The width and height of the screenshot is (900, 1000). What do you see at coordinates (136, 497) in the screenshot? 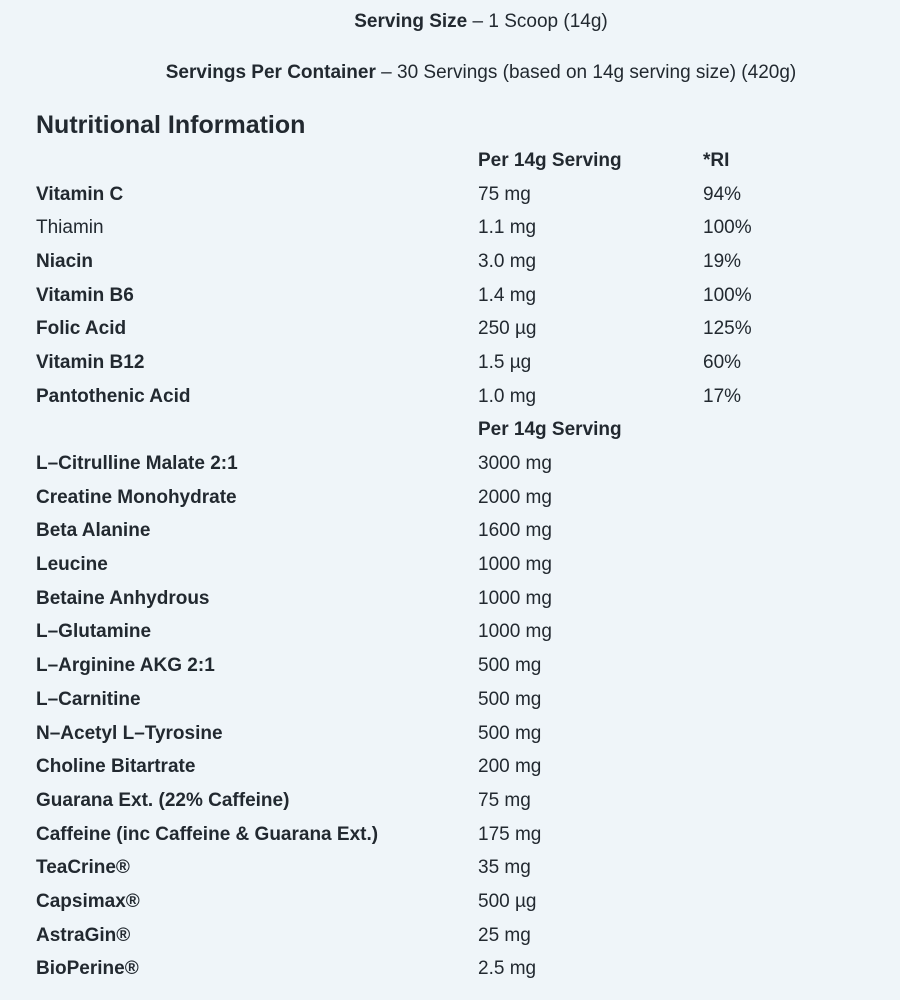
I see `ingredient-name: Creatine Monohydrate` at bounding box center [136, 497].